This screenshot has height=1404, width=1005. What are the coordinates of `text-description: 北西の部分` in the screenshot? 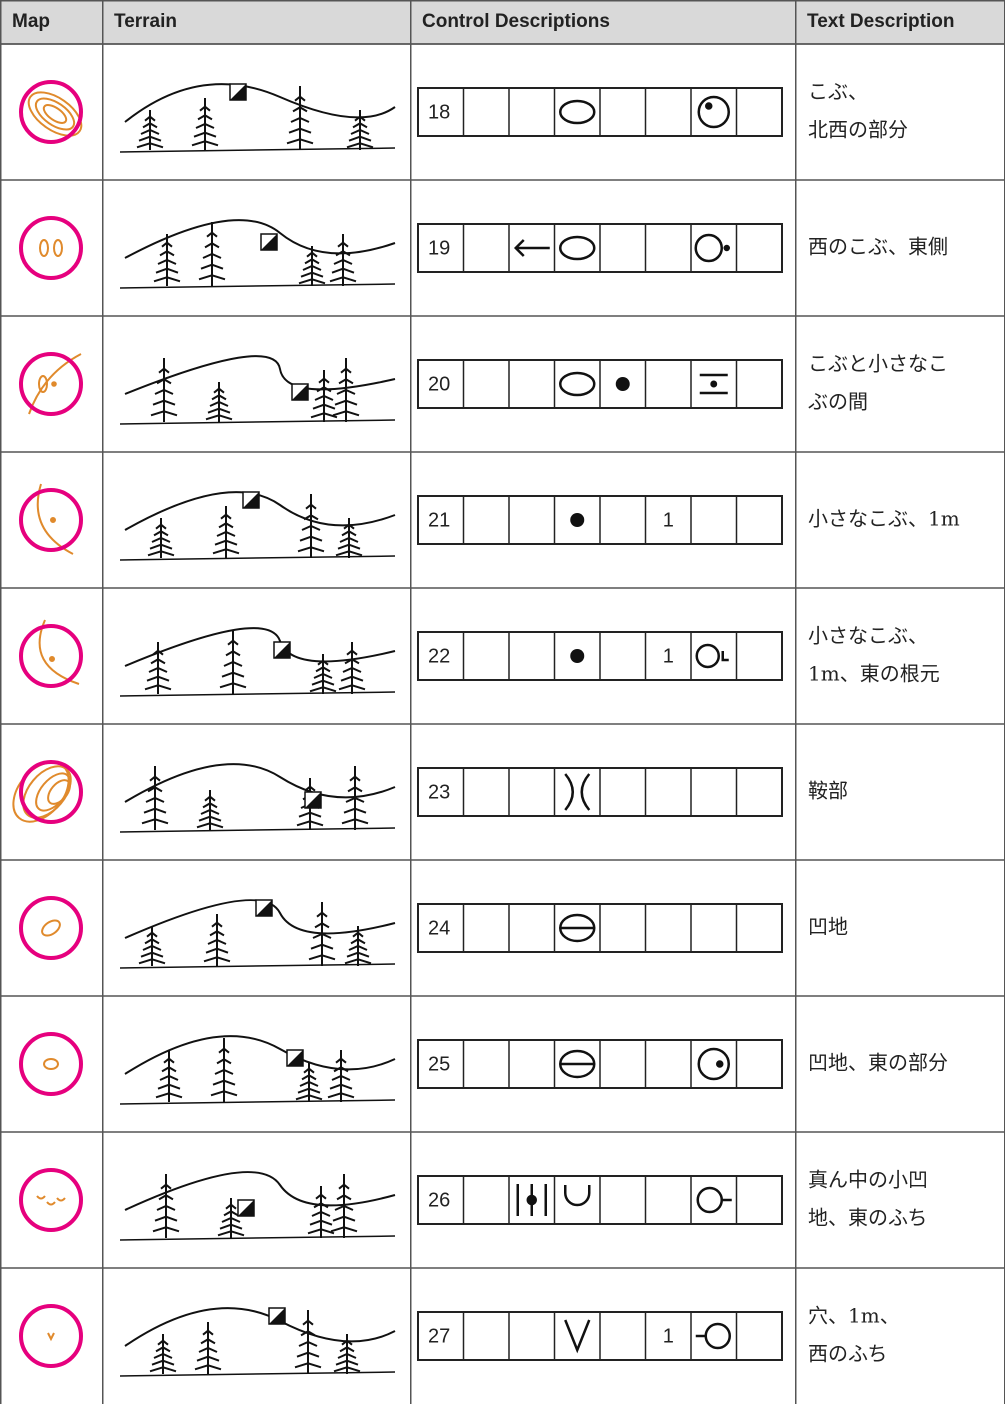 It's located at (858, 130).